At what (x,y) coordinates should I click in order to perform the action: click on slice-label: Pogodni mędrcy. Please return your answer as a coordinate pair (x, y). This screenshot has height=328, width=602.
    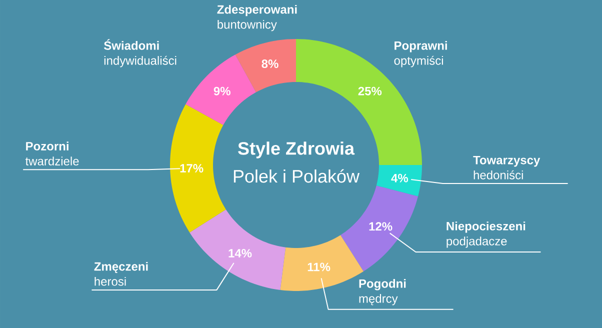
    Looking at the image, I should click on (382, 292).